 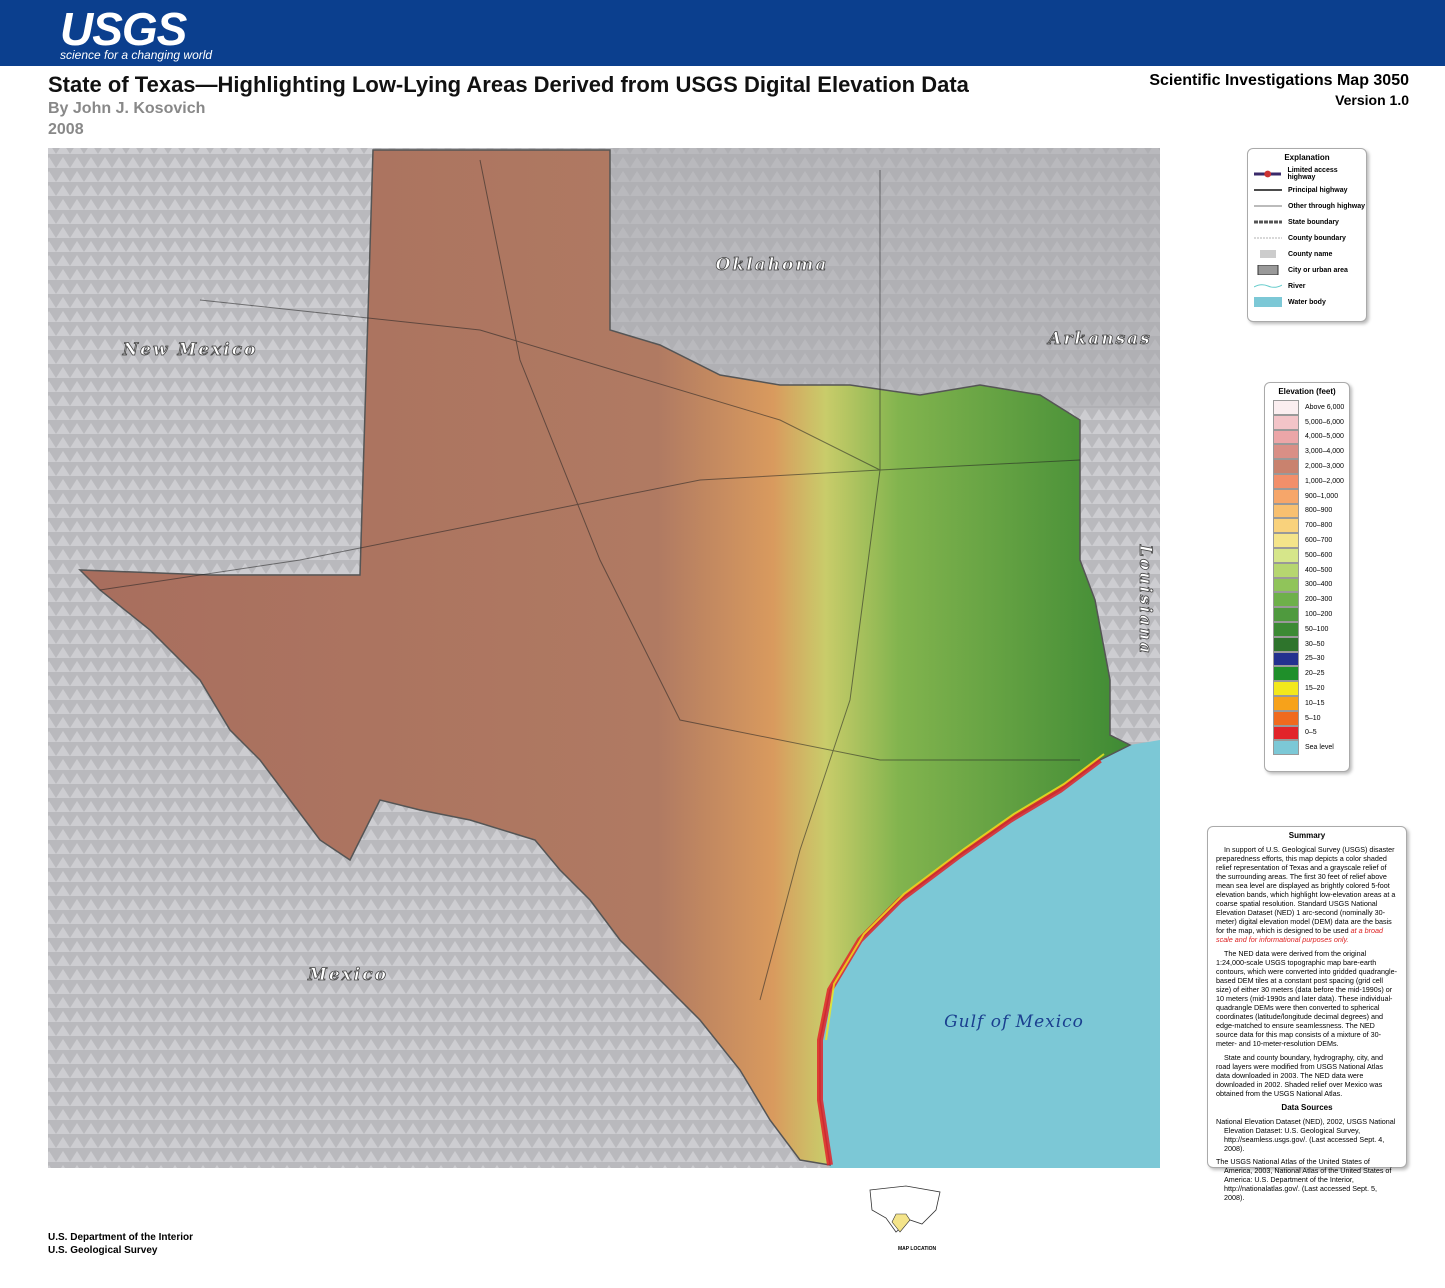 I want to click on explanation-label: Principal highway, so click(x=1318, y=190).